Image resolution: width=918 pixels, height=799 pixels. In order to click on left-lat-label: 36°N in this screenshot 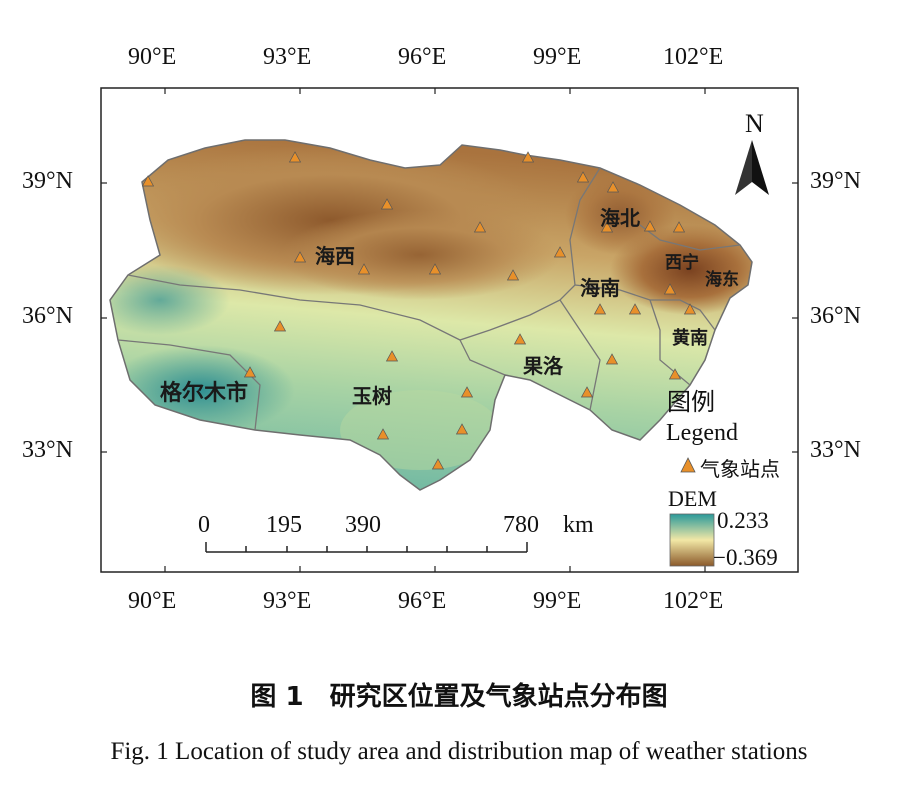, I will do `click(47, 316)`.